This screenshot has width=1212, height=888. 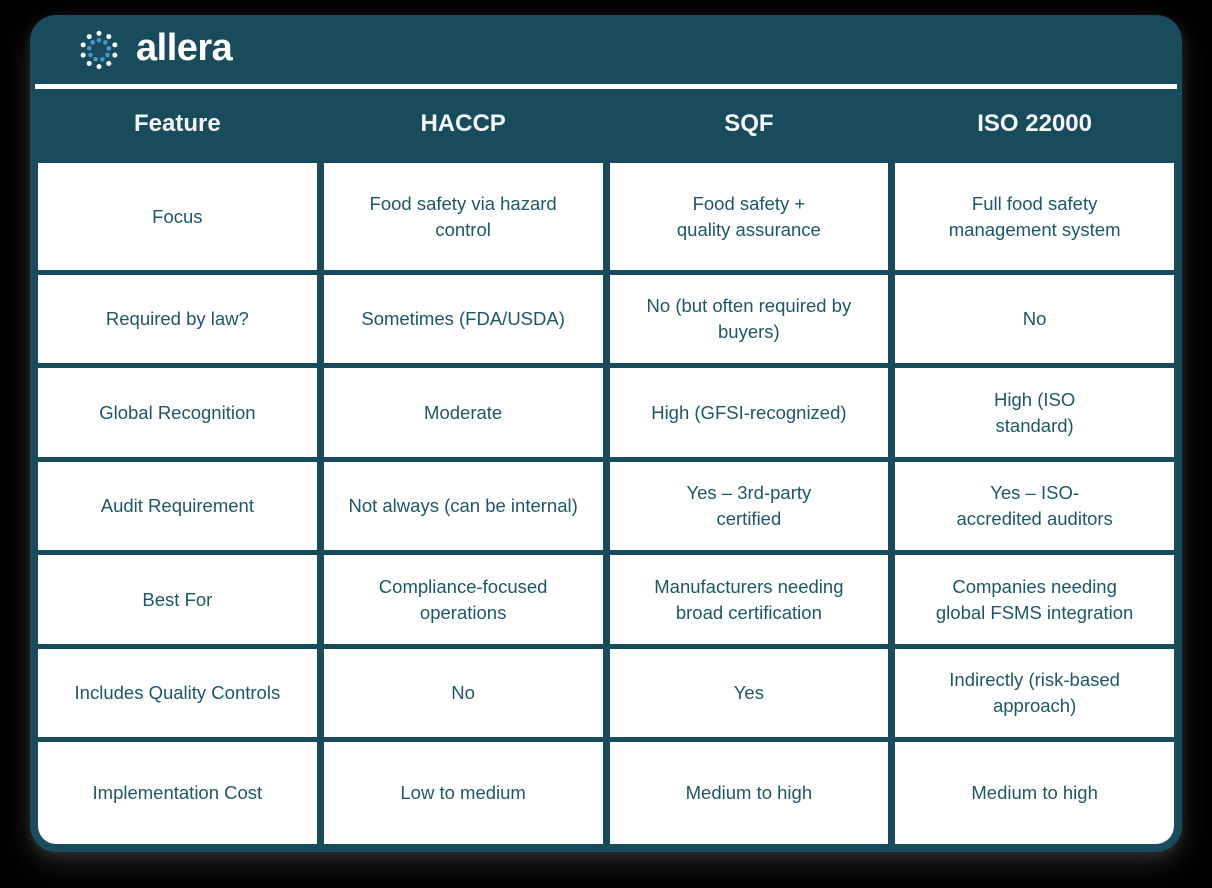 What do you see at coordinates (177, 793) in the screenshot?
I see `feature-label-cell: Implementation Cost` at bounding box center [177, 793].